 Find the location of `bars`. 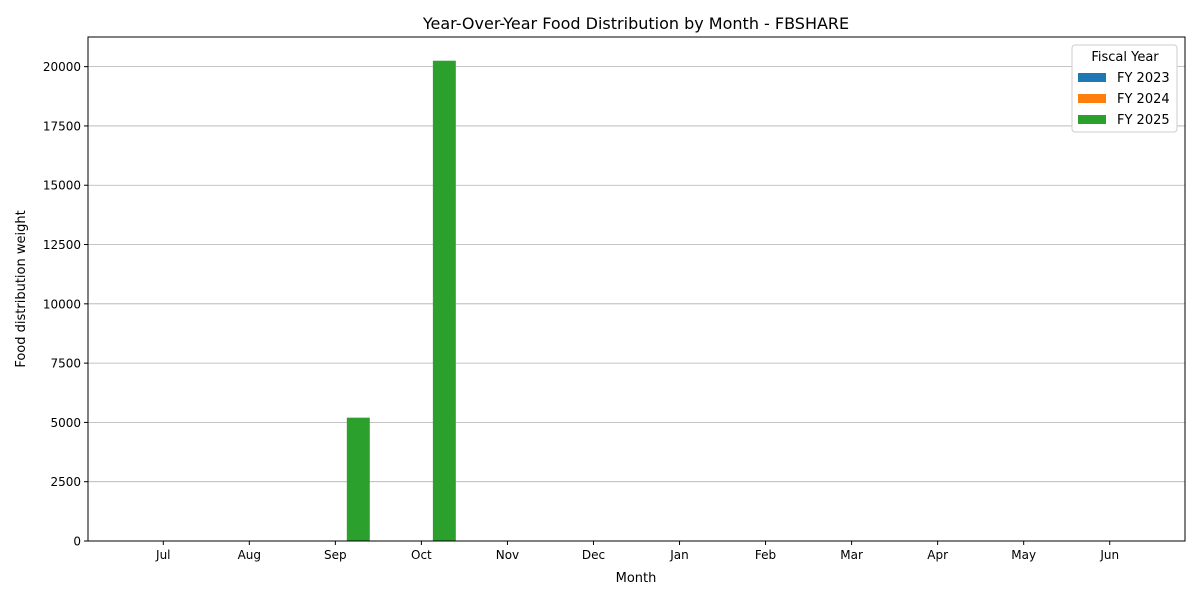

bars is located at coordinates (401, 300).